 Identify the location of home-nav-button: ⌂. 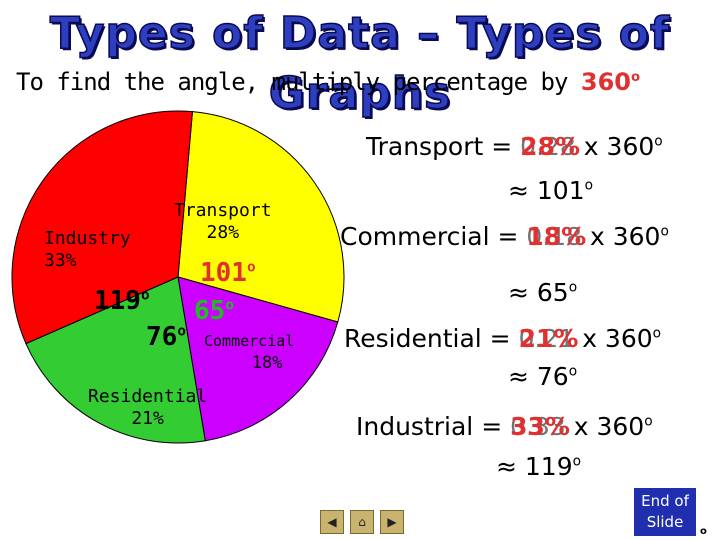
(362, 522).